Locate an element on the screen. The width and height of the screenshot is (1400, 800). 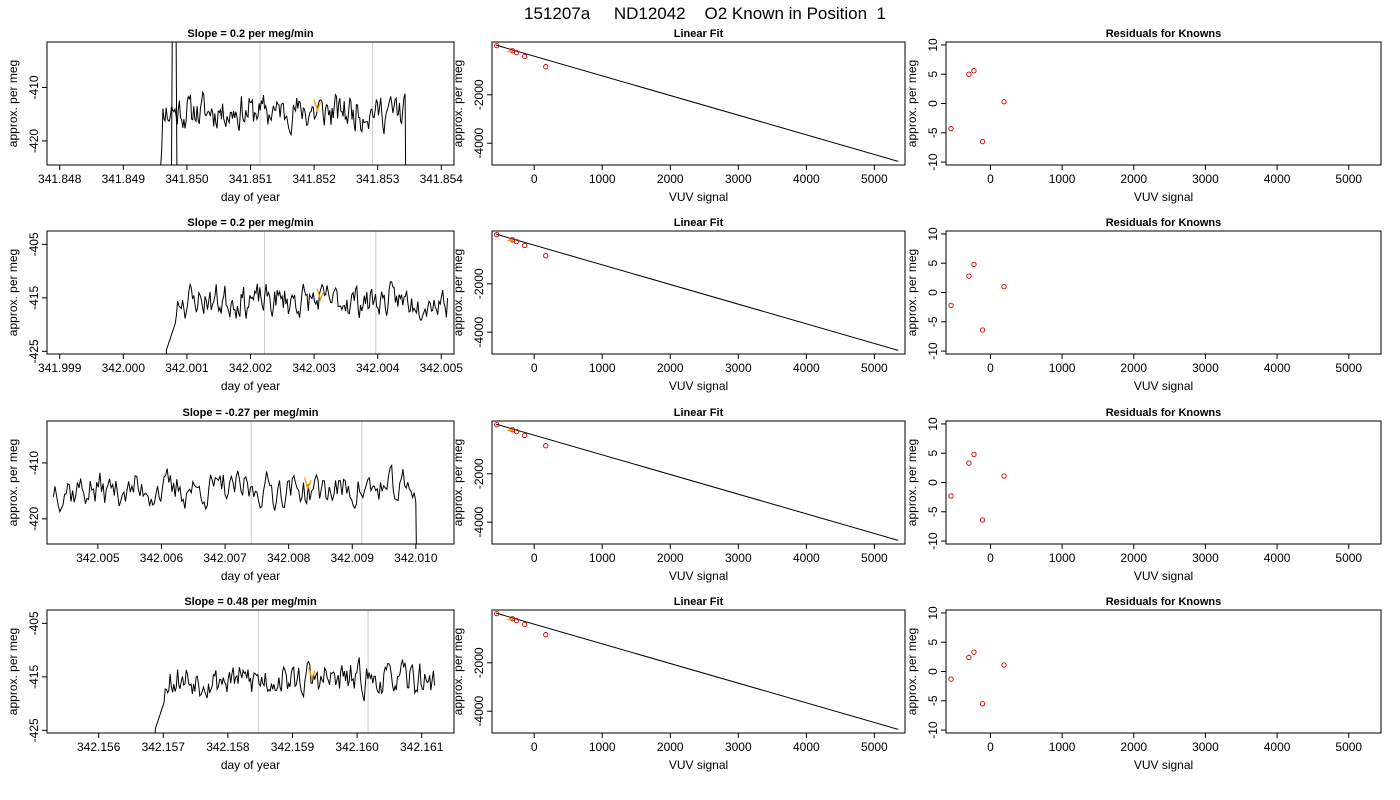
x-tick-label: 342.156 is located at coordinates (99, 747).